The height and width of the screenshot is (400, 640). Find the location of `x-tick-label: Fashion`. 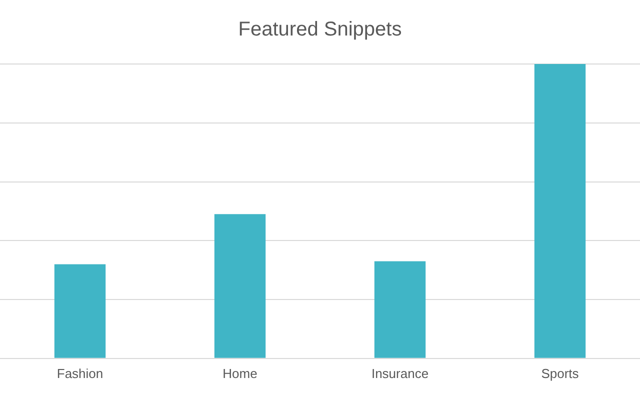

x-tick-label: Fashion is located at coordinates (80, 373).